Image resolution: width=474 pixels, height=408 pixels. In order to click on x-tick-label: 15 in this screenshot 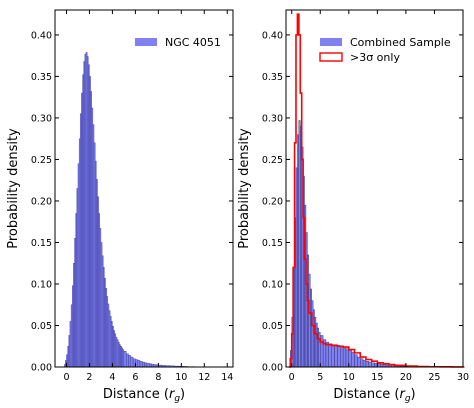, I will do `click(377, 377)`.